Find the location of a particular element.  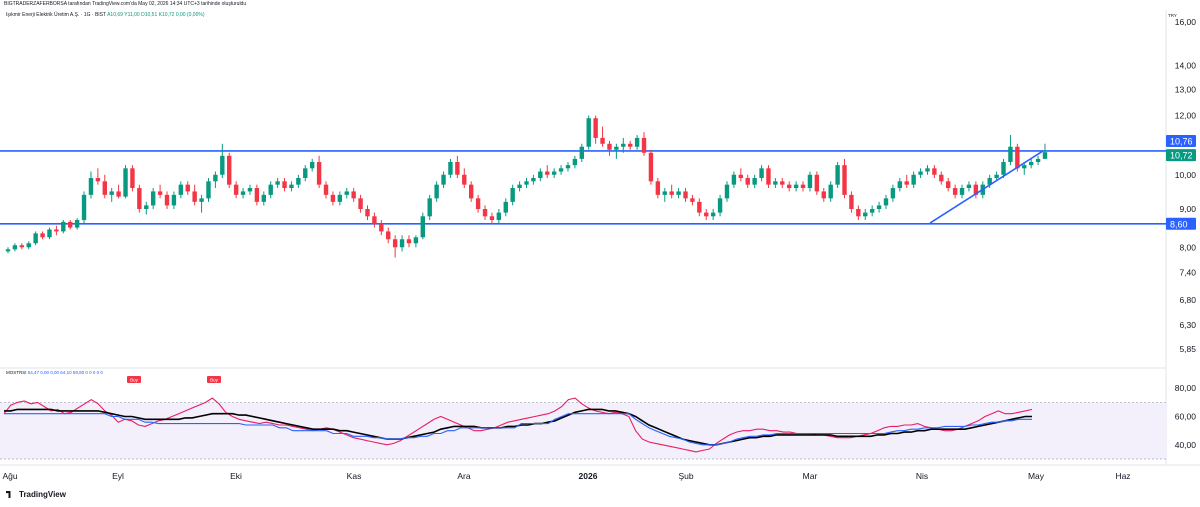

time-tick-label: 2026 is located at coordinates (588, 476).